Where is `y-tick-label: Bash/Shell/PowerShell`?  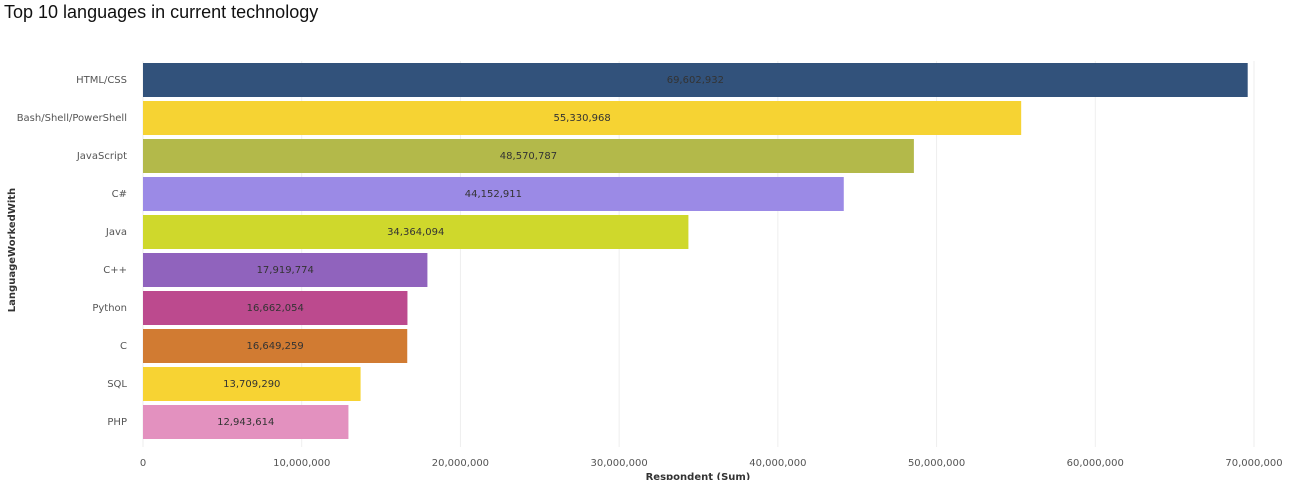 y-tick-label: Bash/Shell/PowerShell is located at coordinates (72, 118).